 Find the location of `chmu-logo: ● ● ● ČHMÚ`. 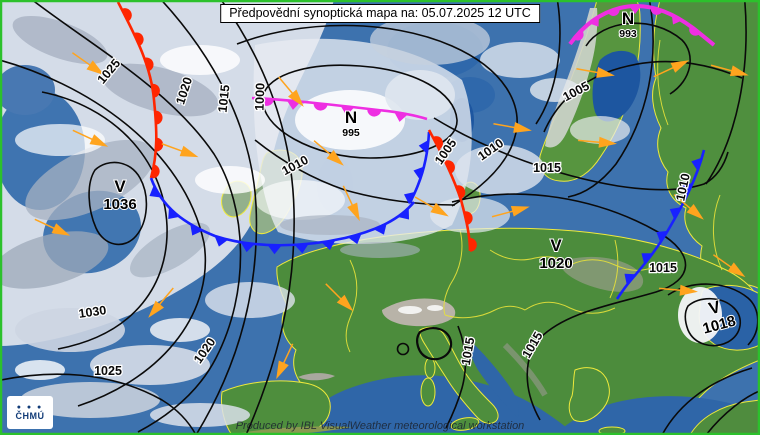

chmu-logo: ● ● ● ČHMÚ is located at coordinates (30, 412).